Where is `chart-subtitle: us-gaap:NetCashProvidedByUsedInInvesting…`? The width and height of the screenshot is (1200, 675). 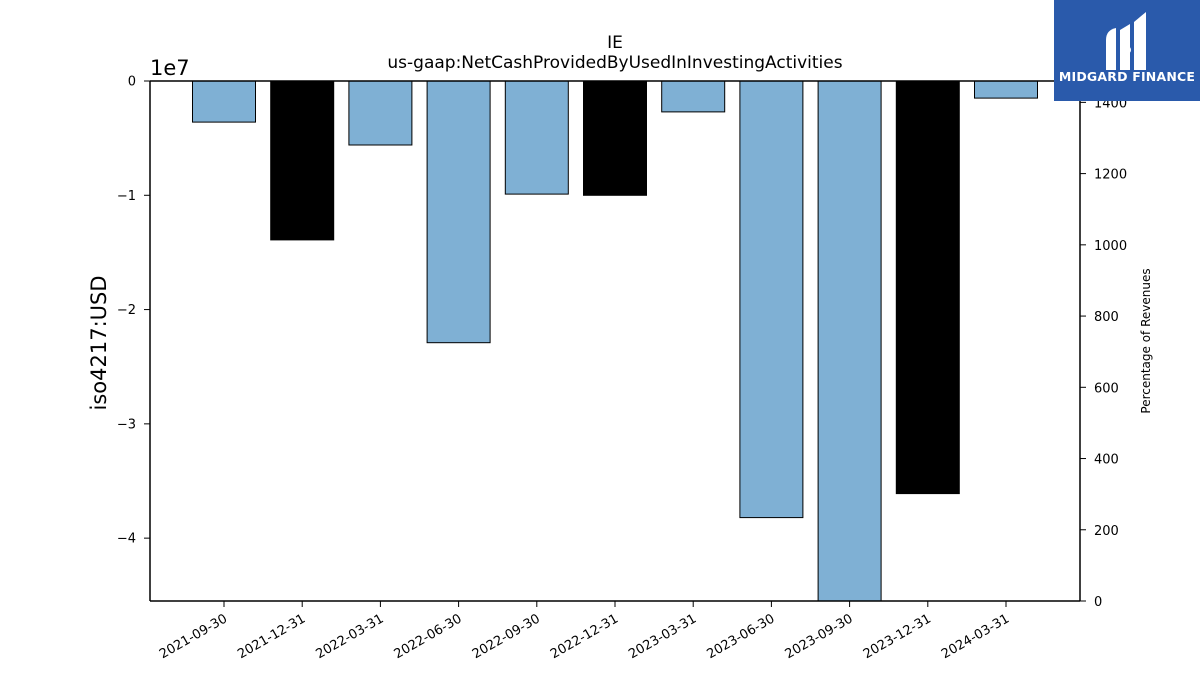
chart-subtitle: us-gaap:NetCashProvidedByUsedInInvesting… is located at coordinates (614, 63).